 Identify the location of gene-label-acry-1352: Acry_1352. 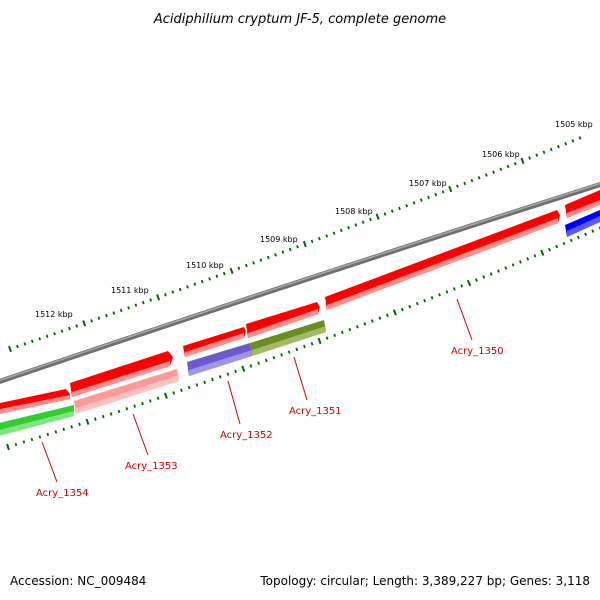
(246, 435).